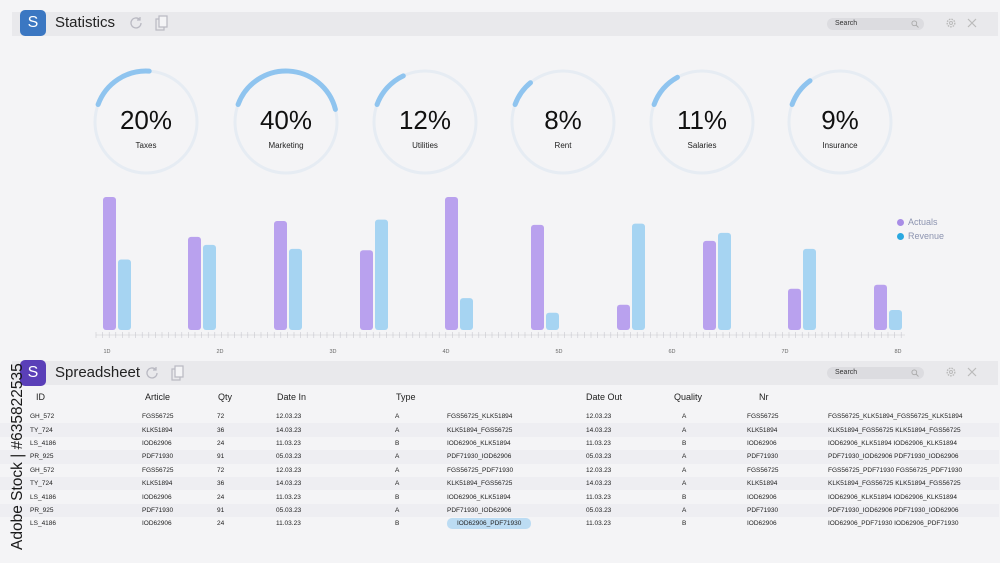 This screenshot has height=563, width=1000. Describe the element at coordinates (599, 417) in the screenshot. I see `cell-date-out: 12.03.23` at that location.